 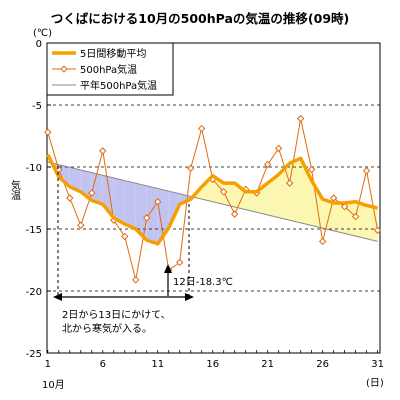 I want to click on y-tick-label: -20, so click(x=34, y=292).